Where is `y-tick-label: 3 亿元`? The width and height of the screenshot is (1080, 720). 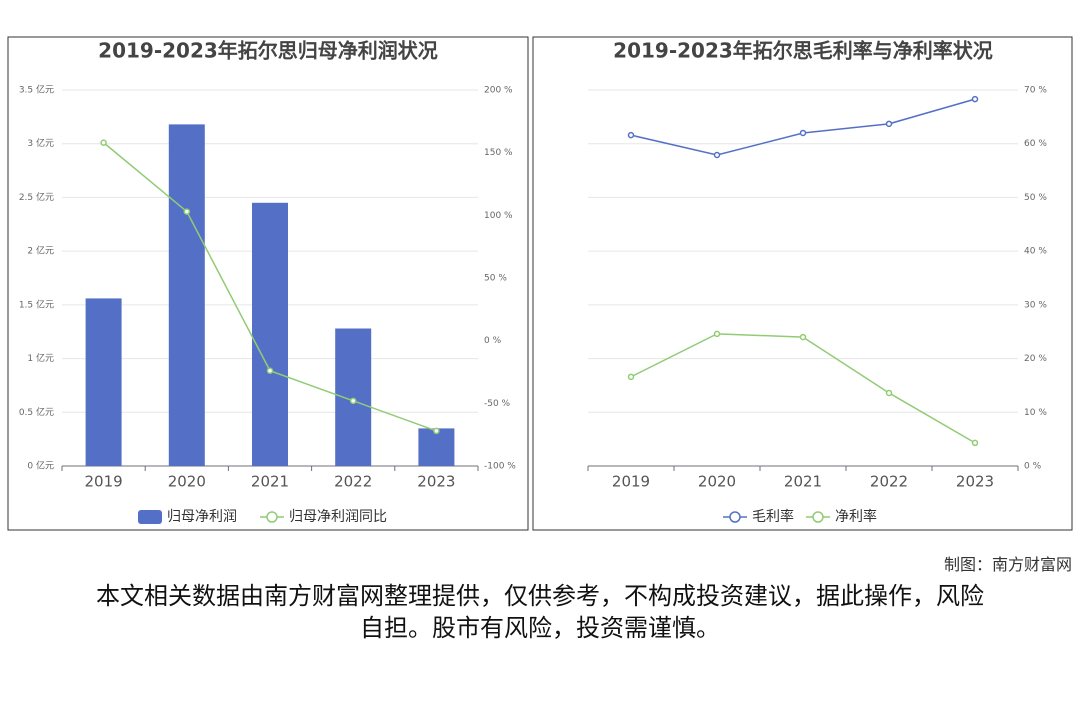 y-tick-label: 3 亿元 is located at coordinates (40, 143).